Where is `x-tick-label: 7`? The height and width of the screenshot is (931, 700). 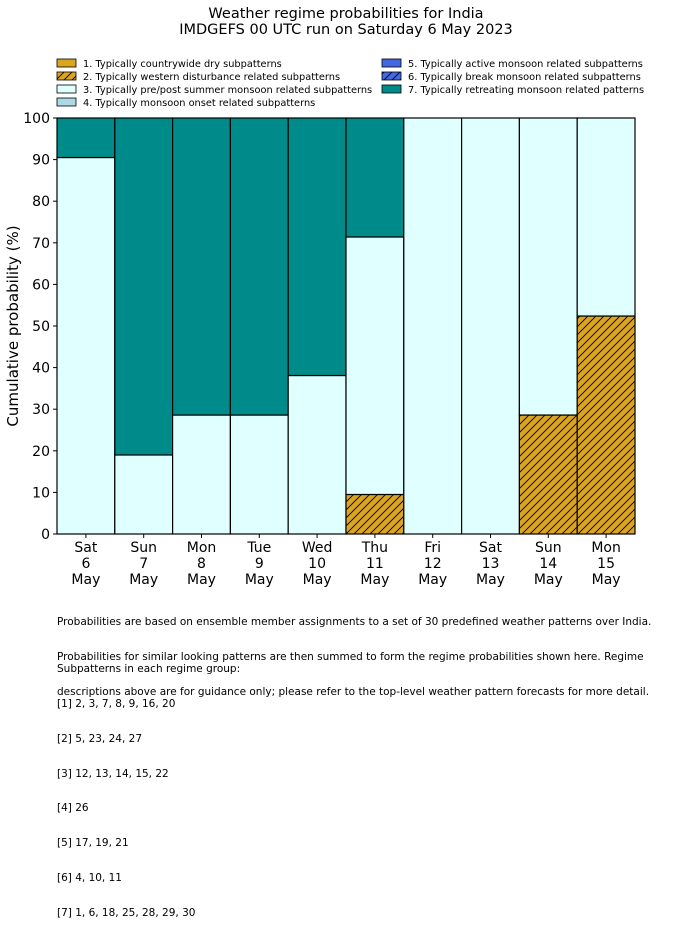 x-tick-label: 7 is located at coordinates (143, 564).